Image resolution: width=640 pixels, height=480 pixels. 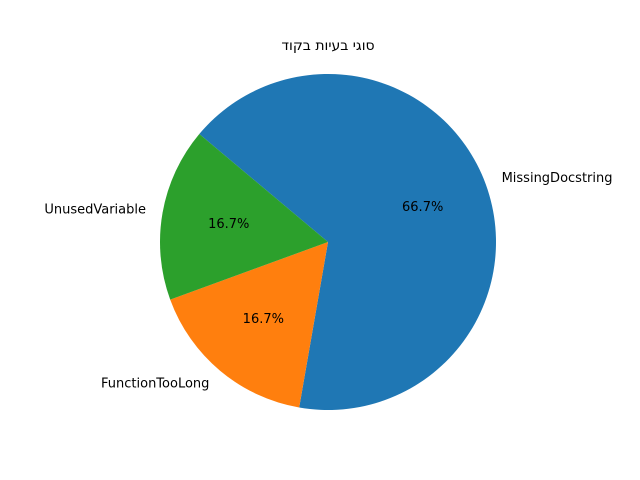 I want to click on slice-label-function-too-long: FunctionTooLong, so click(x=155, y=383).